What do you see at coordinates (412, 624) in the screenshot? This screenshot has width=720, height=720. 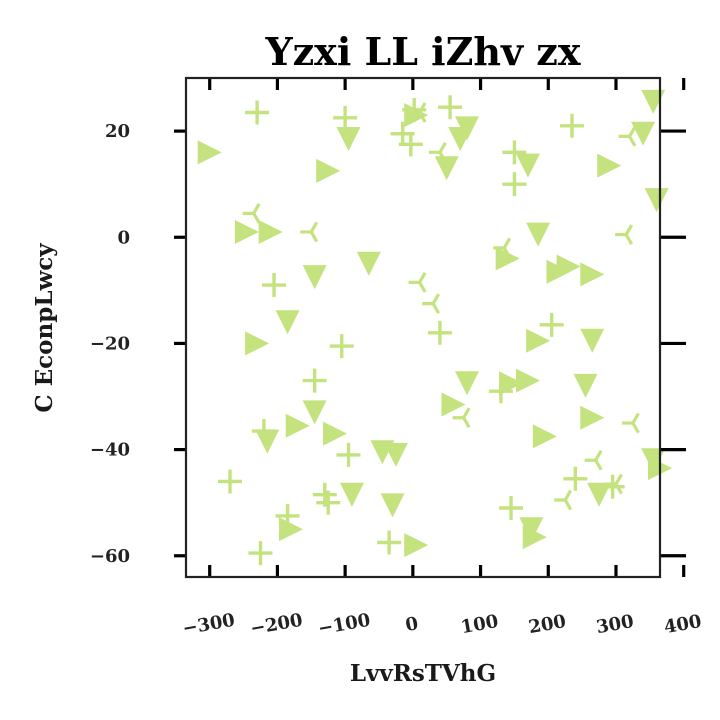 I see `x-tick-label-0: 0` at bounding box center [412, 624].